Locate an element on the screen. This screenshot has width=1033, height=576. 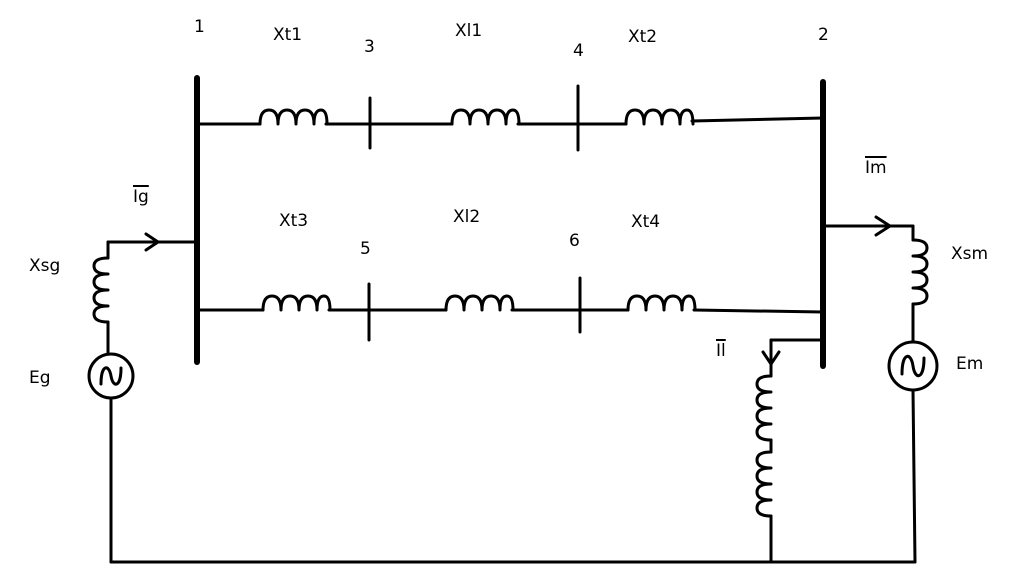
xt4-label: Xt4 is located at coordinates (646, 222).